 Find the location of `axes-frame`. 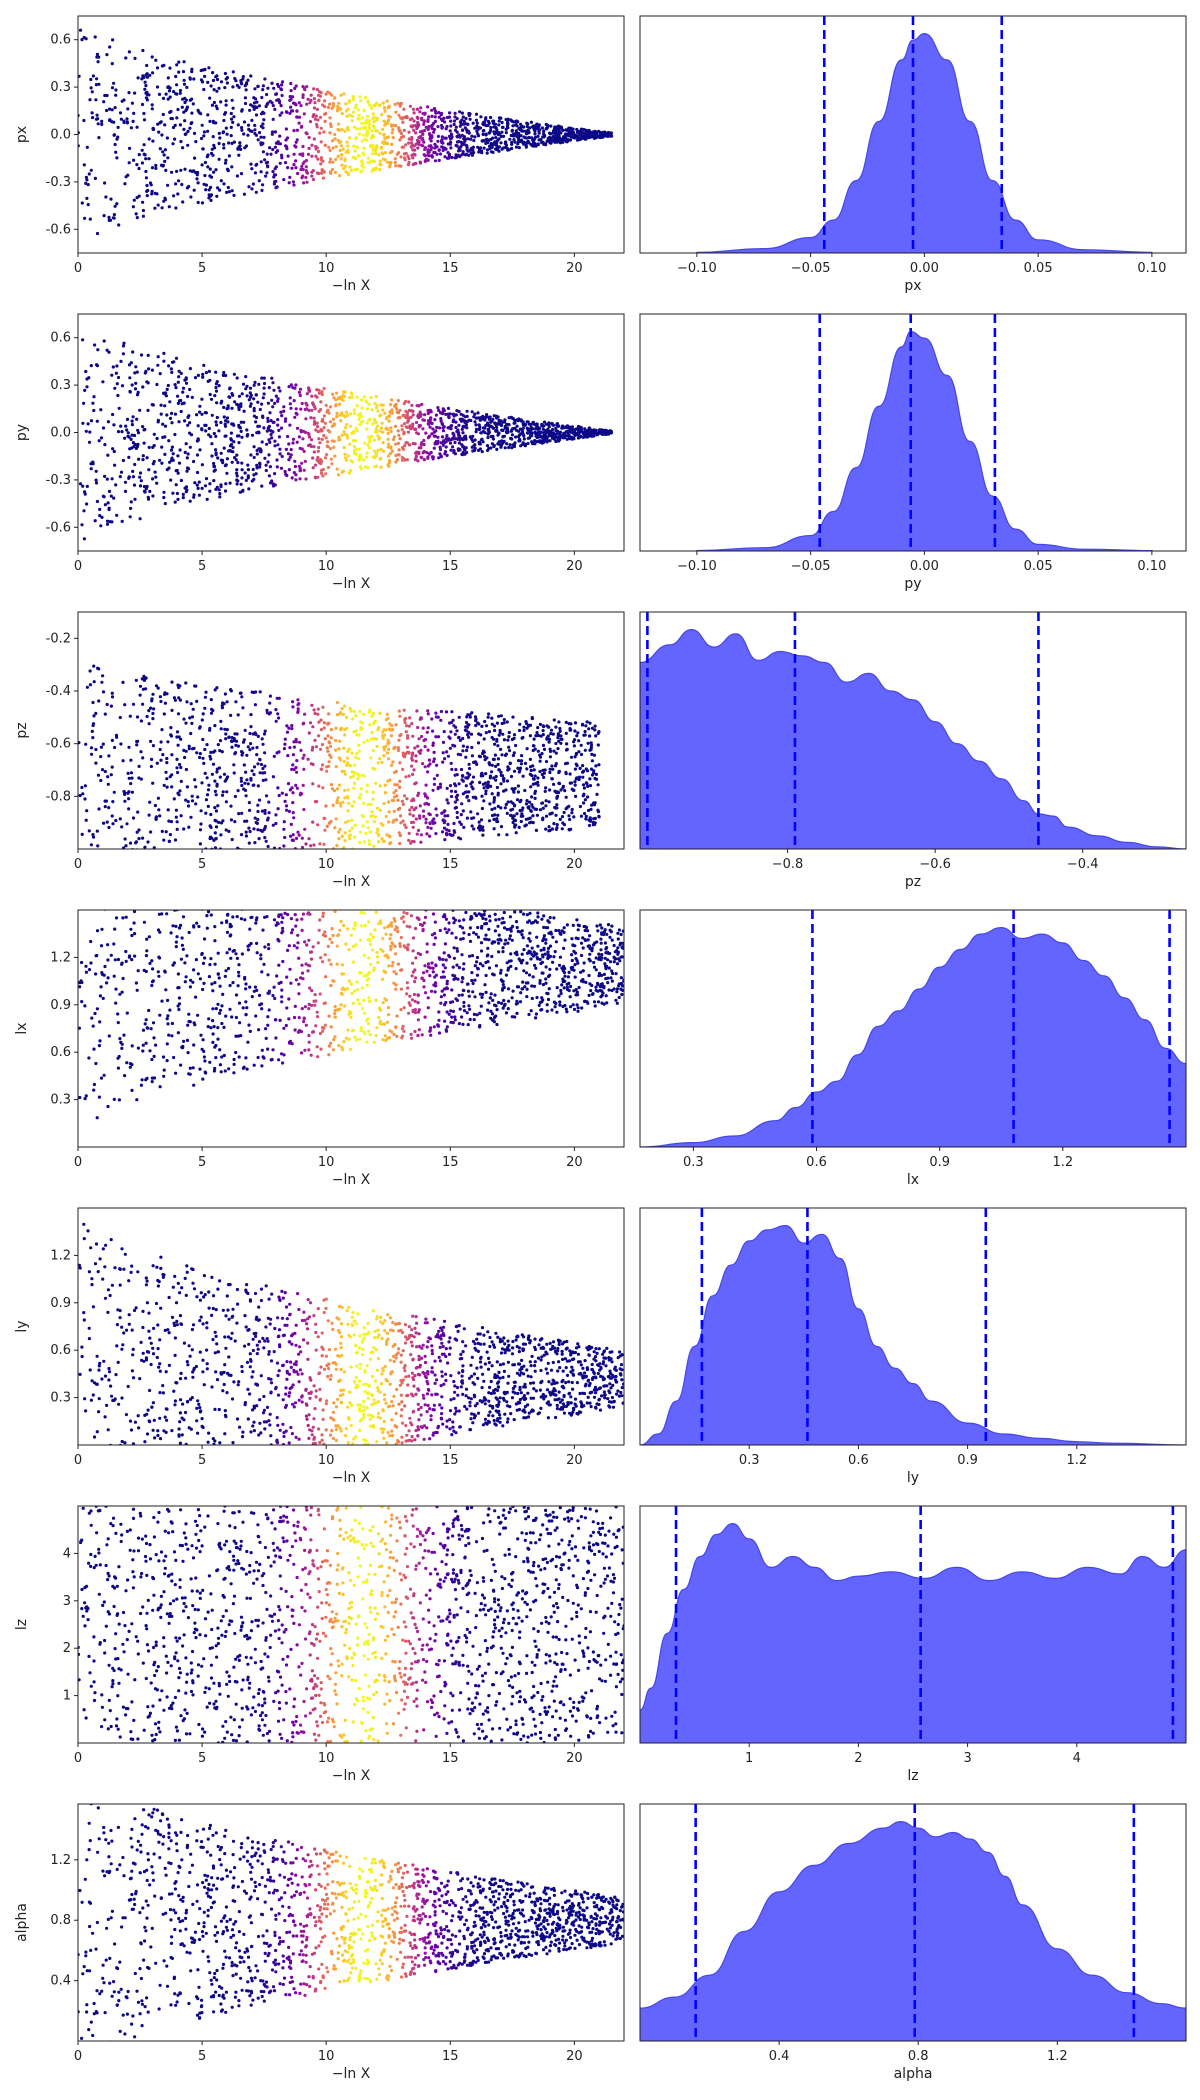

axes-frame is located at coordinates (913, 432).